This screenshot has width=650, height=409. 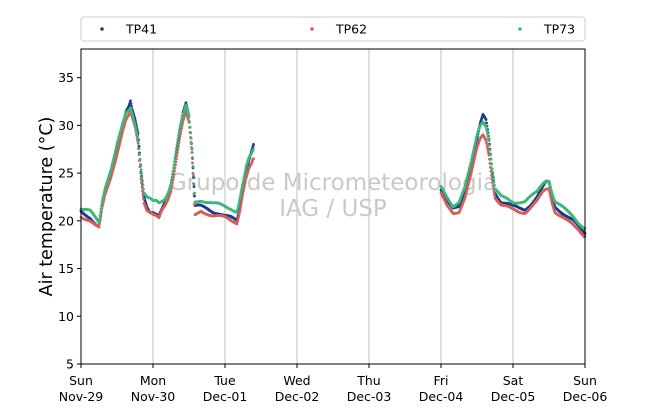 I want to click on x-tick-day-label: Sun, so click(x=81, y=380).